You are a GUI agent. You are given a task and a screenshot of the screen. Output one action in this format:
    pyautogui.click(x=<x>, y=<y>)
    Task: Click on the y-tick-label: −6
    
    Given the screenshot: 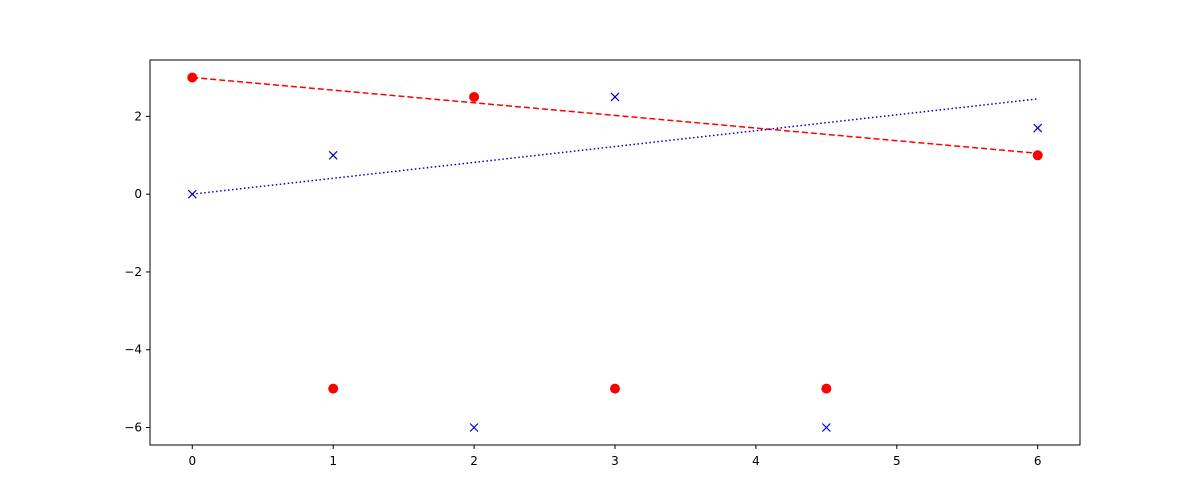 What is the action you would take?
    pyautogui.click(x=133, y=428)
    